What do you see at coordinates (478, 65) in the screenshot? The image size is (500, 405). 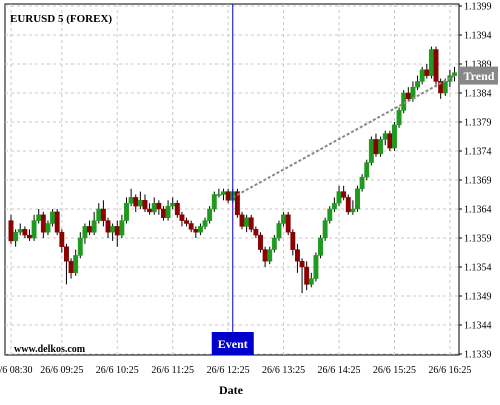 I see `y-tick-label: 1.1389` at bounding box center [478, 65].